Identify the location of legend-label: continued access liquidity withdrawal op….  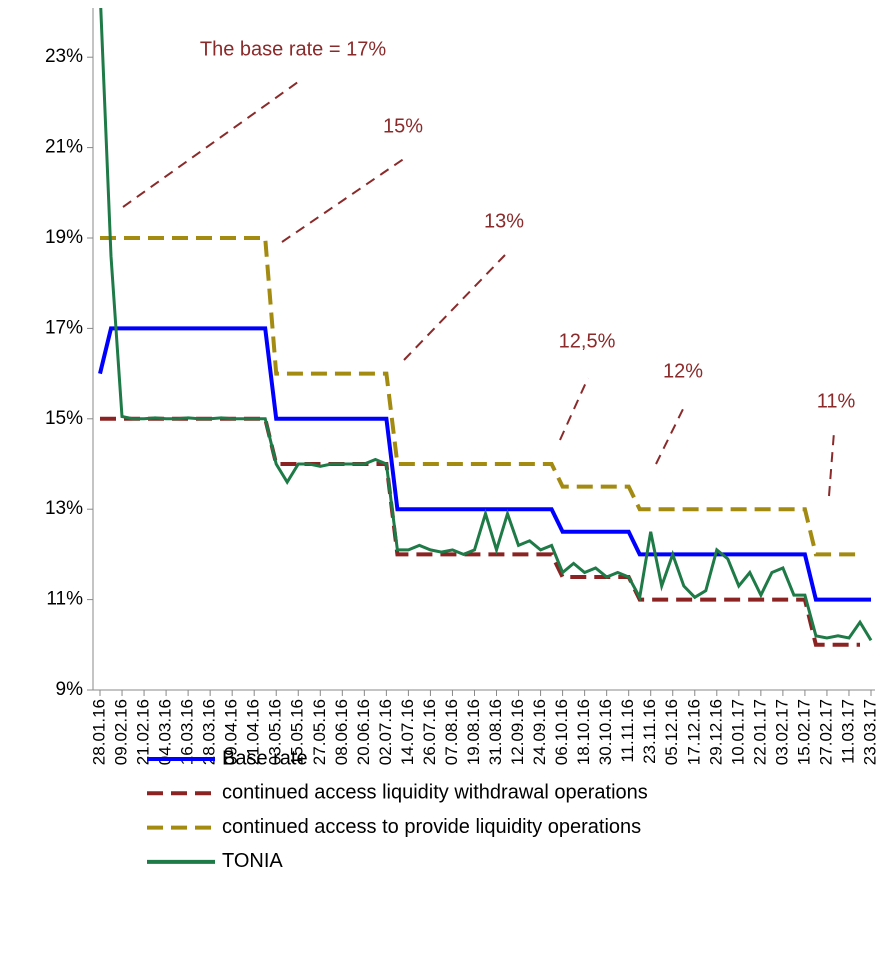
(435, 793).